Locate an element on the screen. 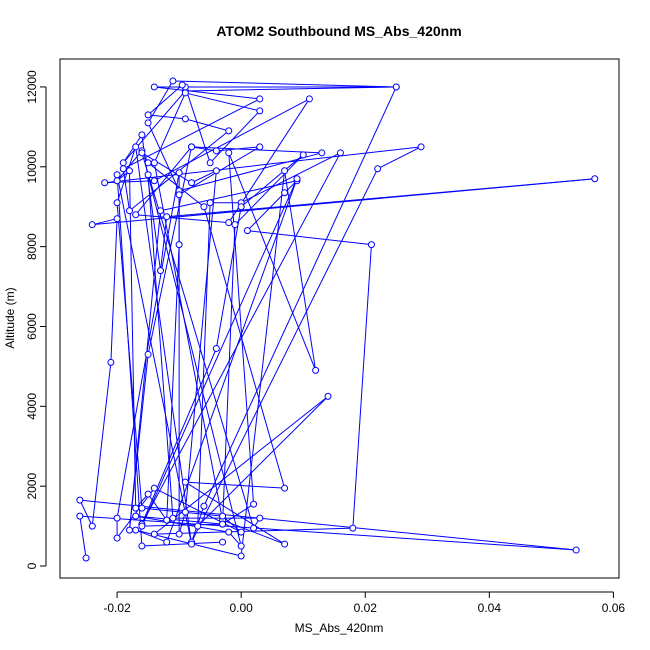  x-axis: -0.02 0.00 0.02 0.04 0.06 is located at coordinates (364, 603).